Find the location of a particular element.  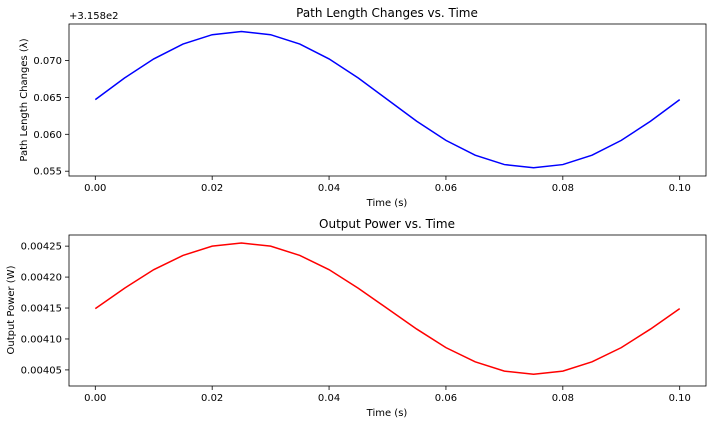

y-tick-label: 0.00415 is located at coordinates (41, 309).